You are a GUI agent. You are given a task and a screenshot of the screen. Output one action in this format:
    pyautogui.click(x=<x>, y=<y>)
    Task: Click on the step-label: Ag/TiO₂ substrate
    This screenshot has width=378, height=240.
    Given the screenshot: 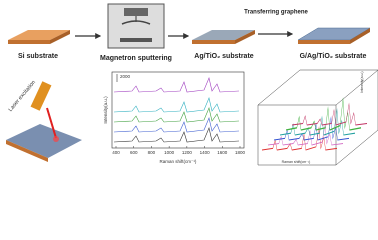 What is the action you would take?
    pyautogui.click(x=223, y=56)
    